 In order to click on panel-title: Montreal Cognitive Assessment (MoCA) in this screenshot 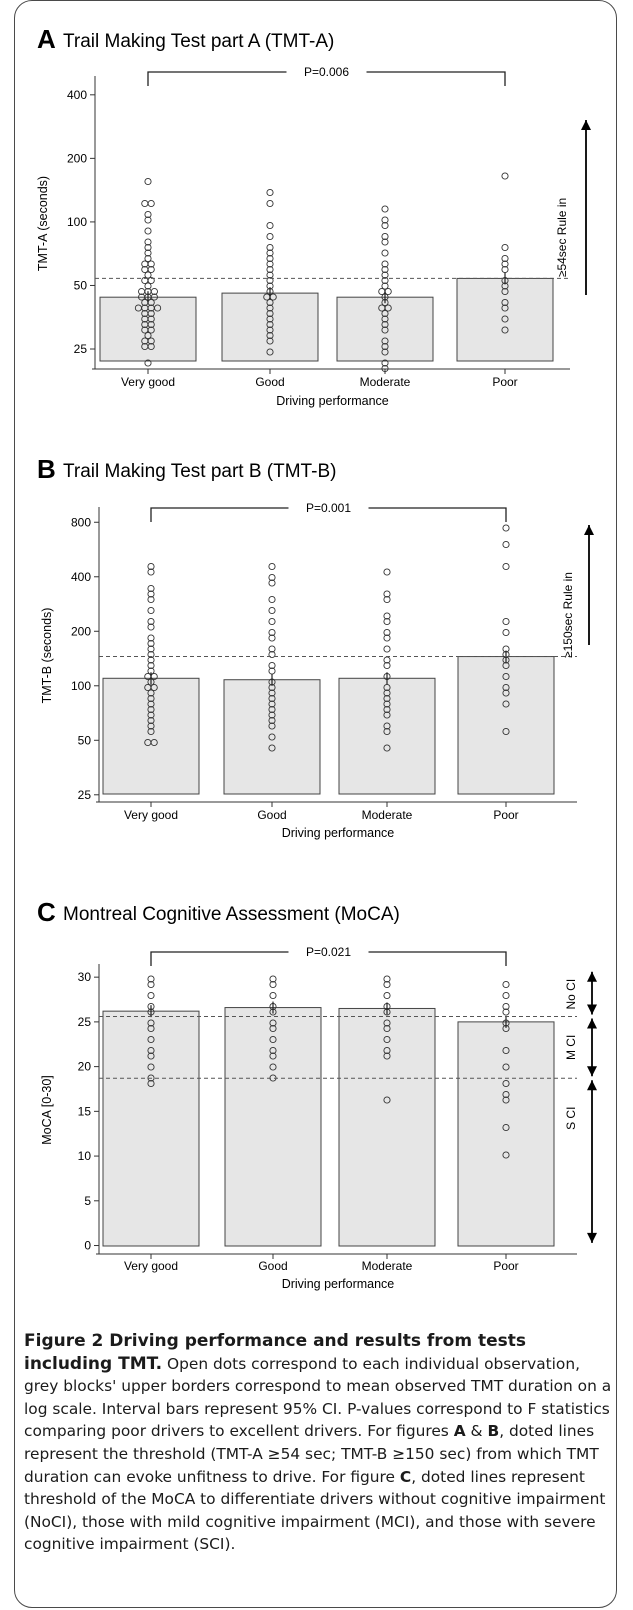, I will do `click(231, 914)`.